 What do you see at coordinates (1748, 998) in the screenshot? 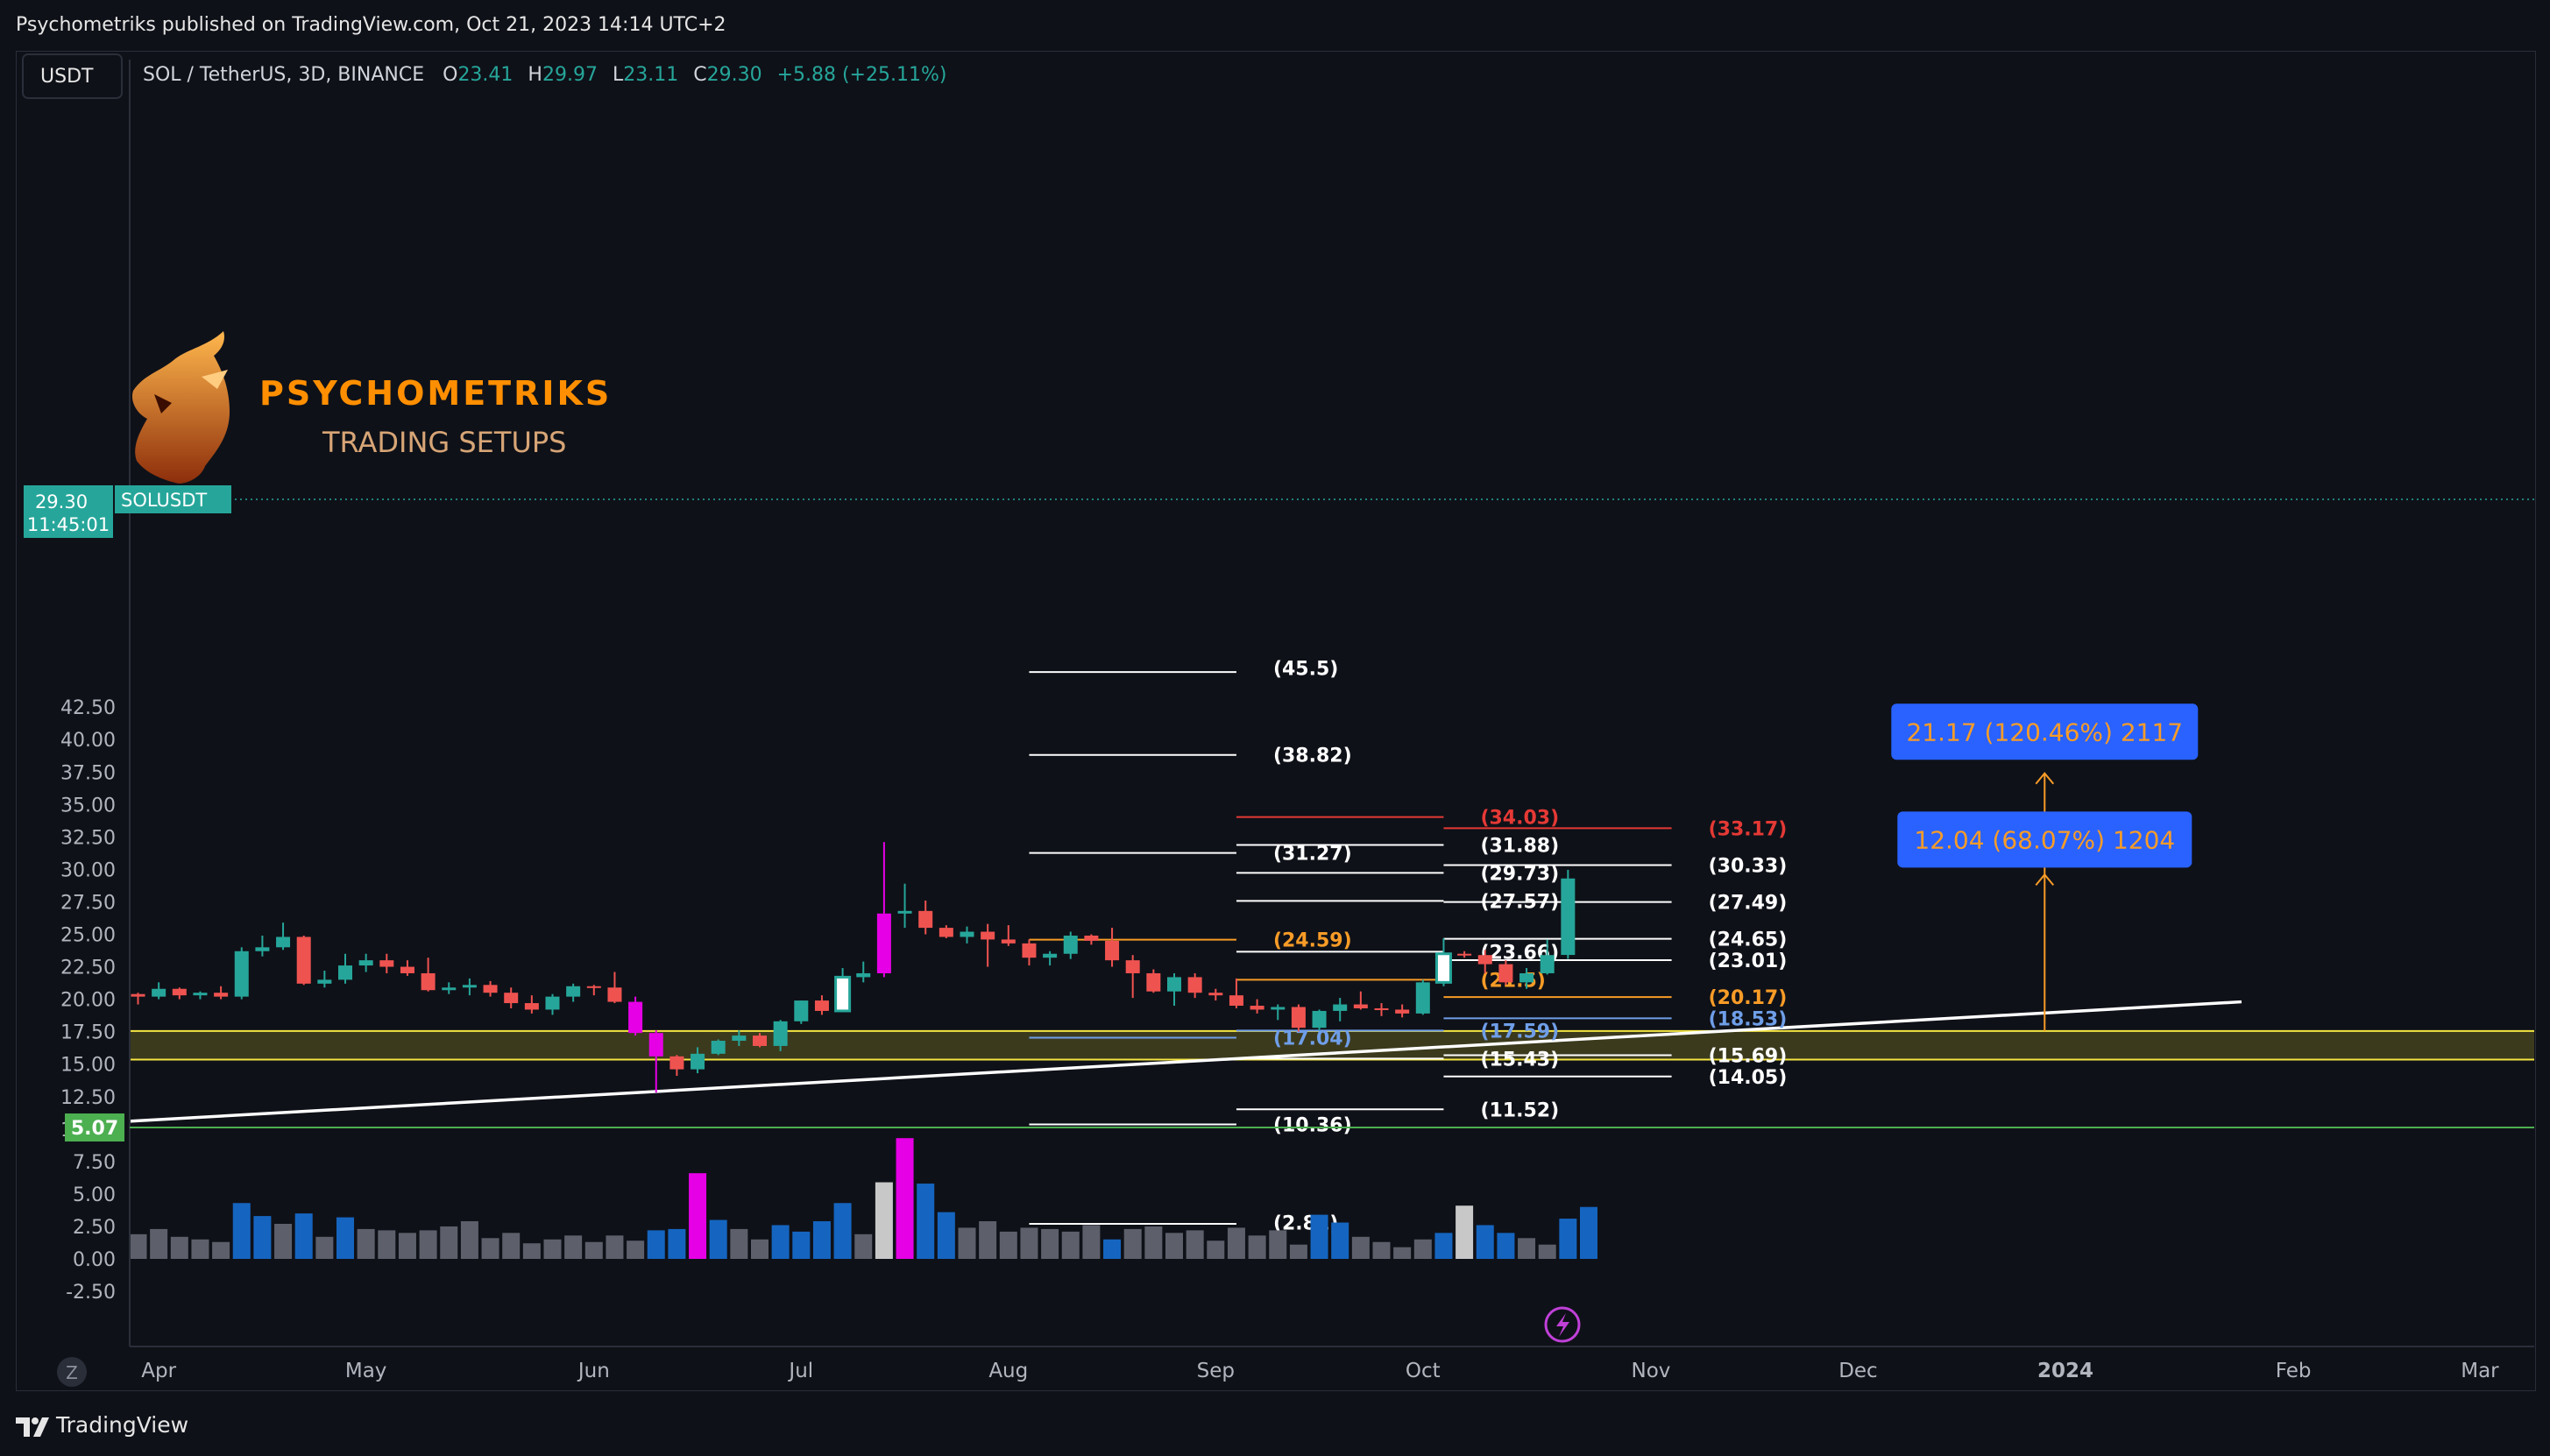
I see `level-label: (20.17)` at bounding box center [1748, 998].